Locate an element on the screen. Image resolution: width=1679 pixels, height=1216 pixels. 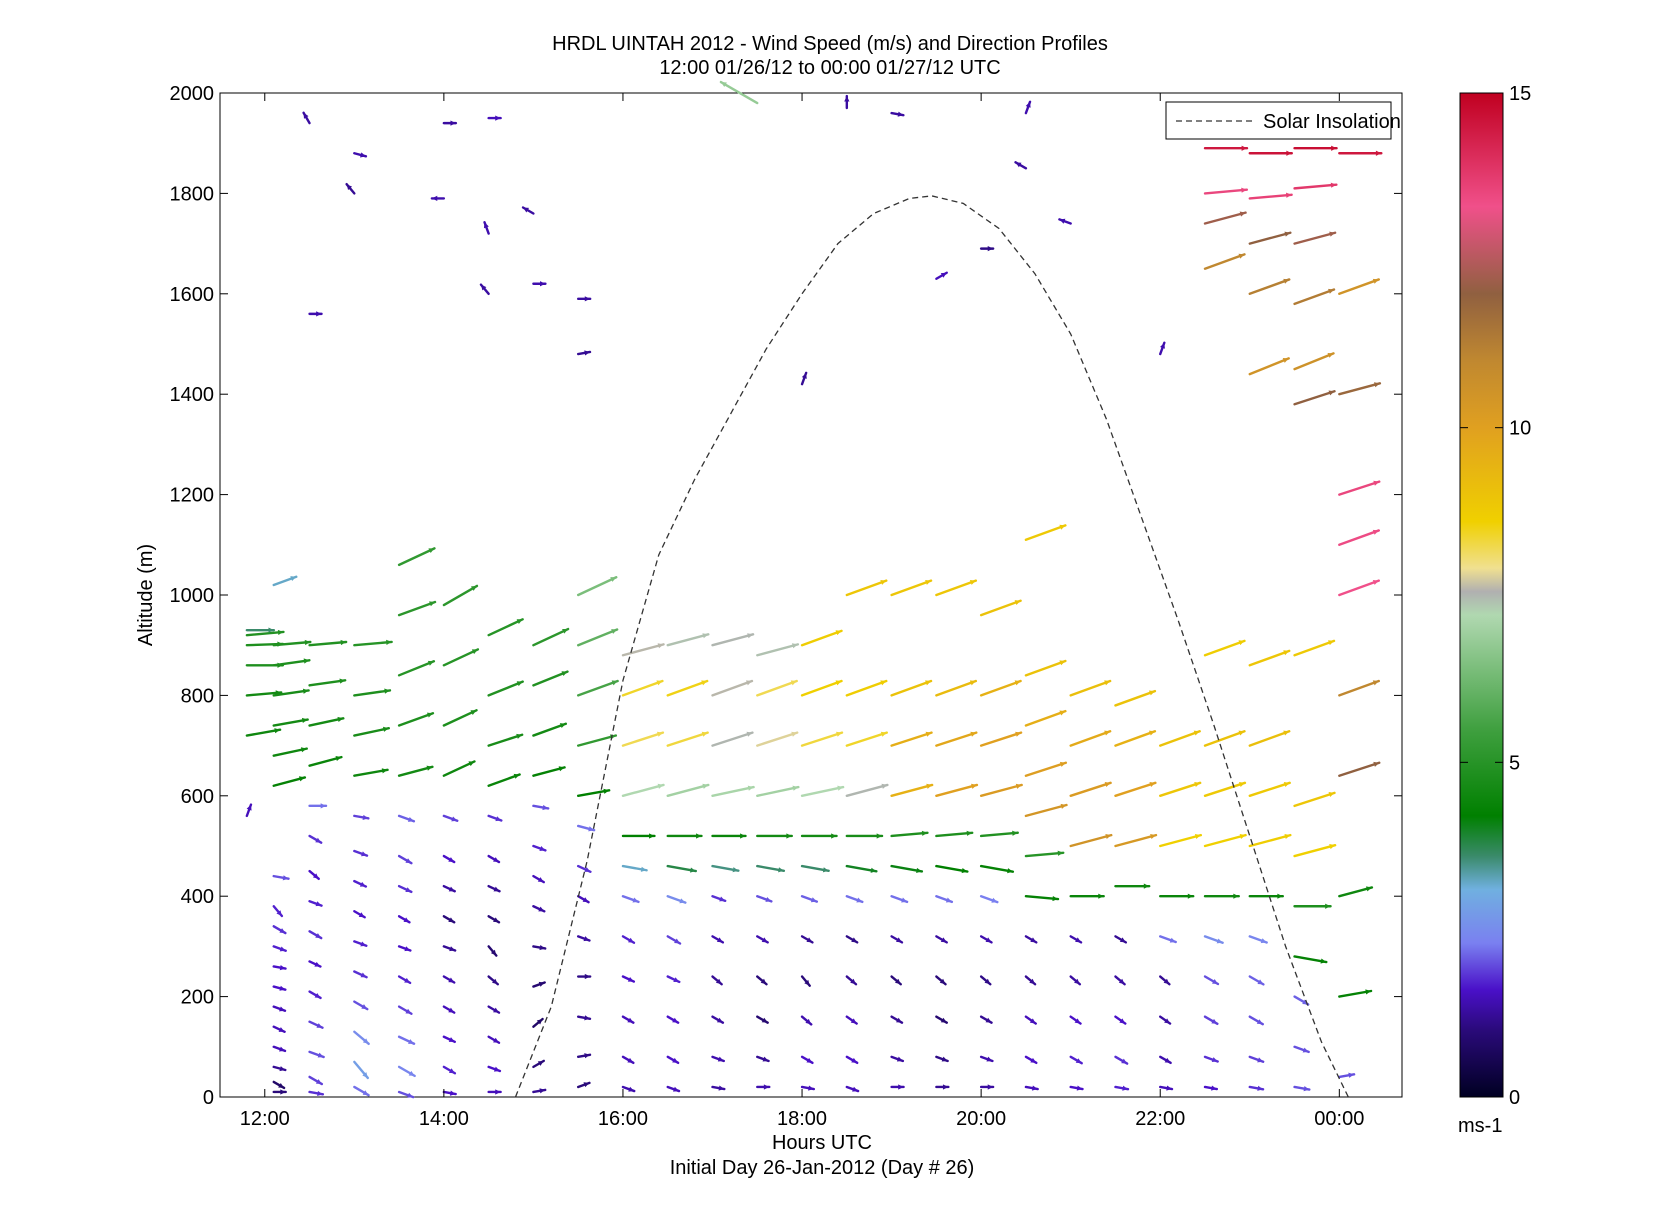
legend-box is located at coordinates (1278, 120).